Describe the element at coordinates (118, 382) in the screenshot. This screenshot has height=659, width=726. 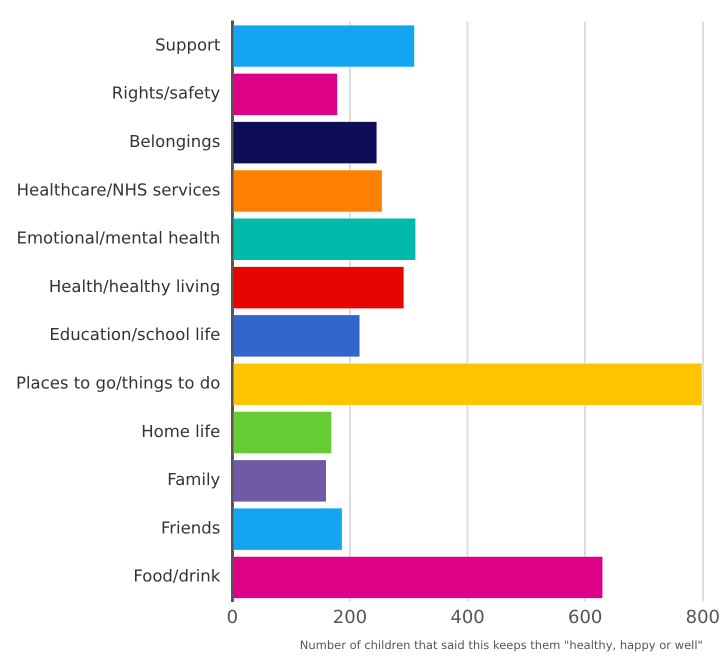
I see `y-tick-label: Places to go/things to do` at that location.